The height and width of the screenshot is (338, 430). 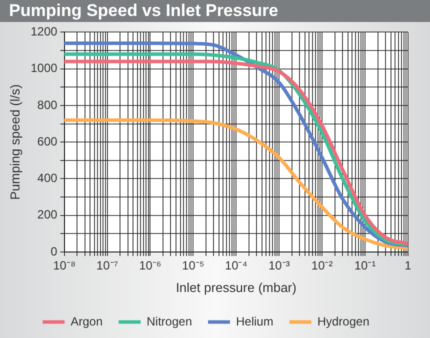 I want to click on y-tick-label: 600, so click(x=47, y=141).